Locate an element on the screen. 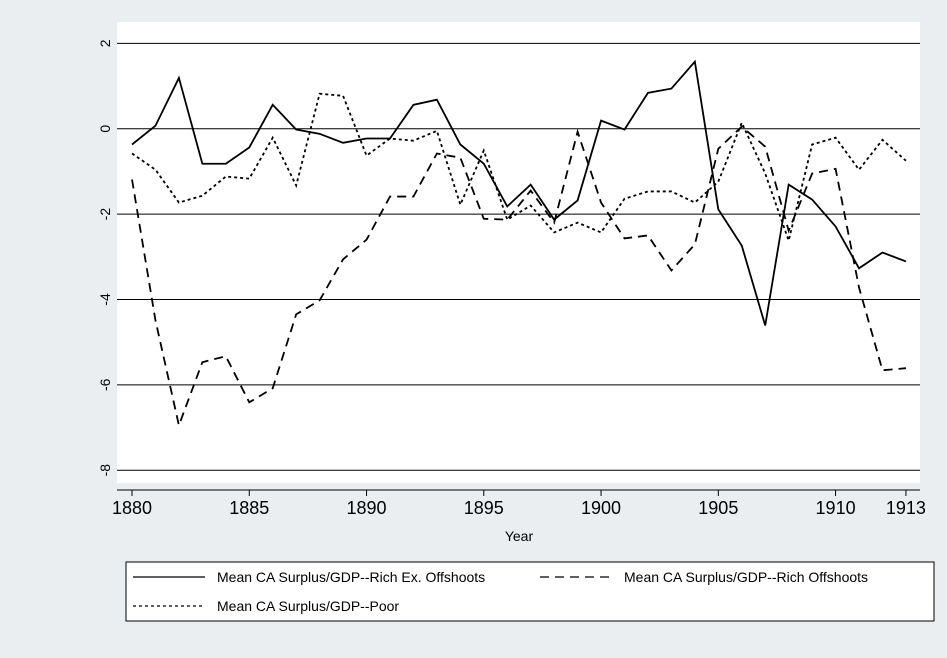  legend-label: Mean CA Surplus/GDP--Rich Ex. Offshoots is located at coordinates (351, 577).